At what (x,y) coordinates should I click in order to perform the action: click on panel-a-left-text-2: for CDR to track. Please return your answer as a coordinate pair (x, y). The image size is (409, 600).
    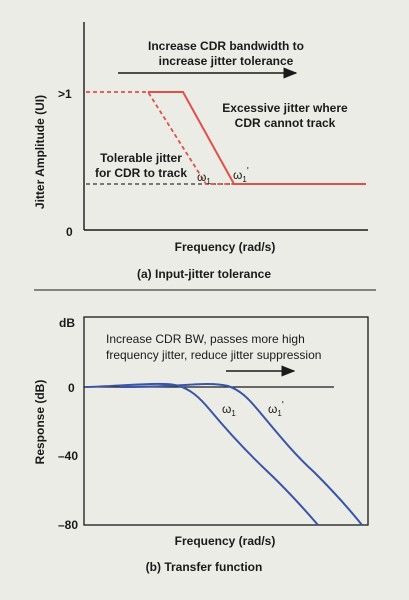
    Looking at the image, I should click on (141, 173).